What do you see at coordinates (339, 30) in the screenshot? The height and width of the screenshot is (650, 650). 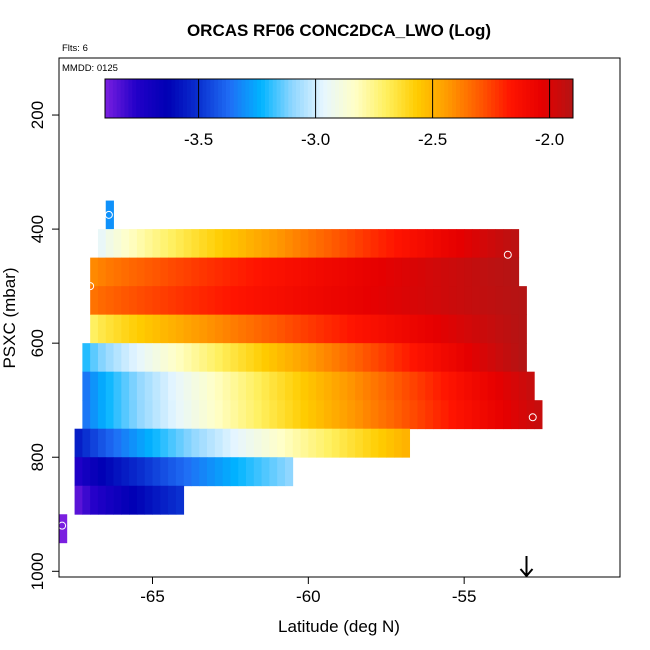 I see `chart-title: ORCAS RF06 CONC2DCA_LWO (Log)` at bounding box center [339, 30].